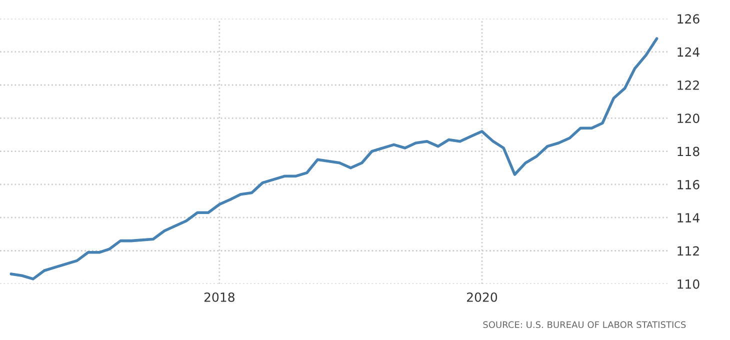 The width and height of the screenshot is (730, 340). Describe the element at coordinates (482, 297) in the screenshot. I see `x-tick-label: 2020` at that location.